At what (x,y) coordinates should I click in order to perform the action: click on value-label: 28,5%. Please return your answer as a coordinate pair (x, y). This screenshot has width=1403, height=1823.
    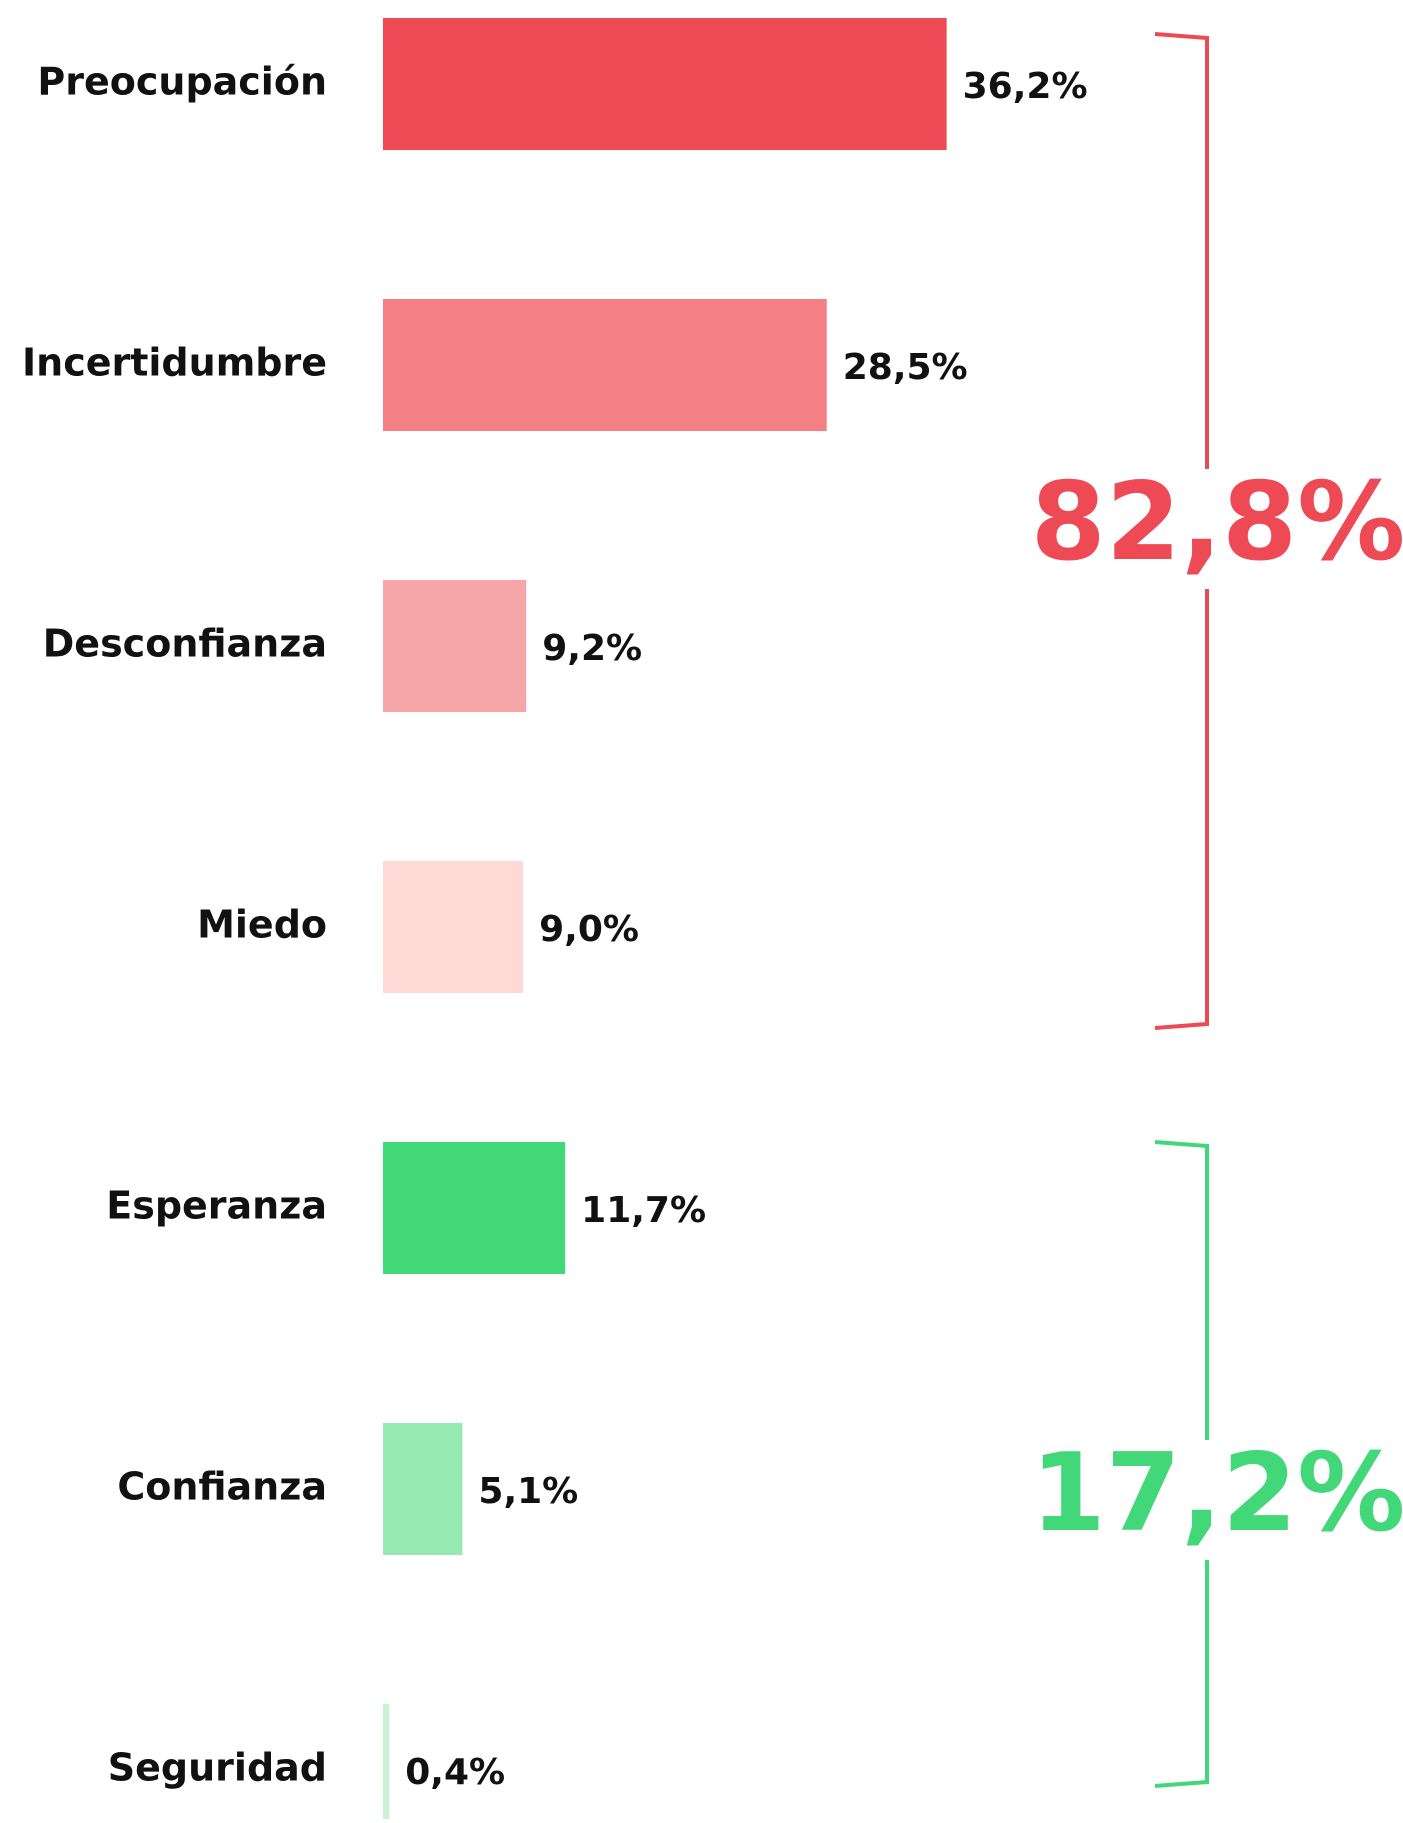
    Looking at the image, I should click on (905, 367).